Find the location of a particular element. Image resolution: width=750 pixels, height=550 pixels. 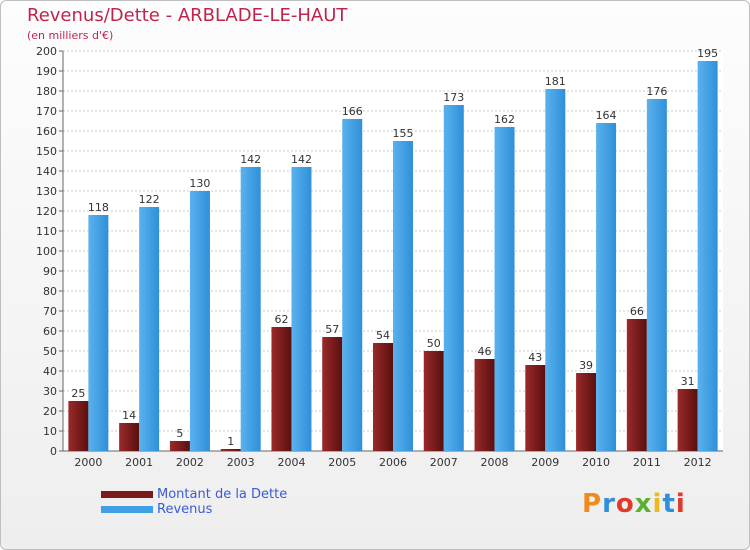

logo-letter: t is located at coordinates (669, 504).